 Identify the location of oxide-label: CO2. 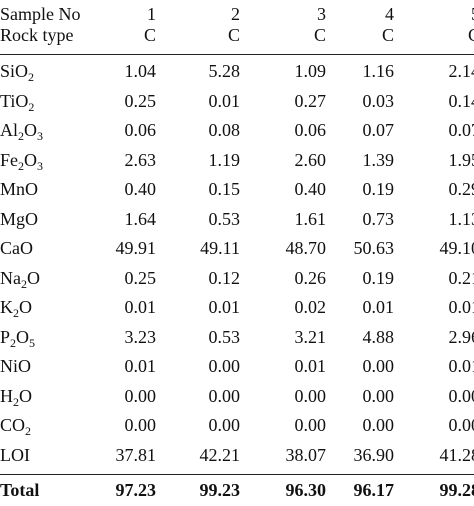
(15, 425).